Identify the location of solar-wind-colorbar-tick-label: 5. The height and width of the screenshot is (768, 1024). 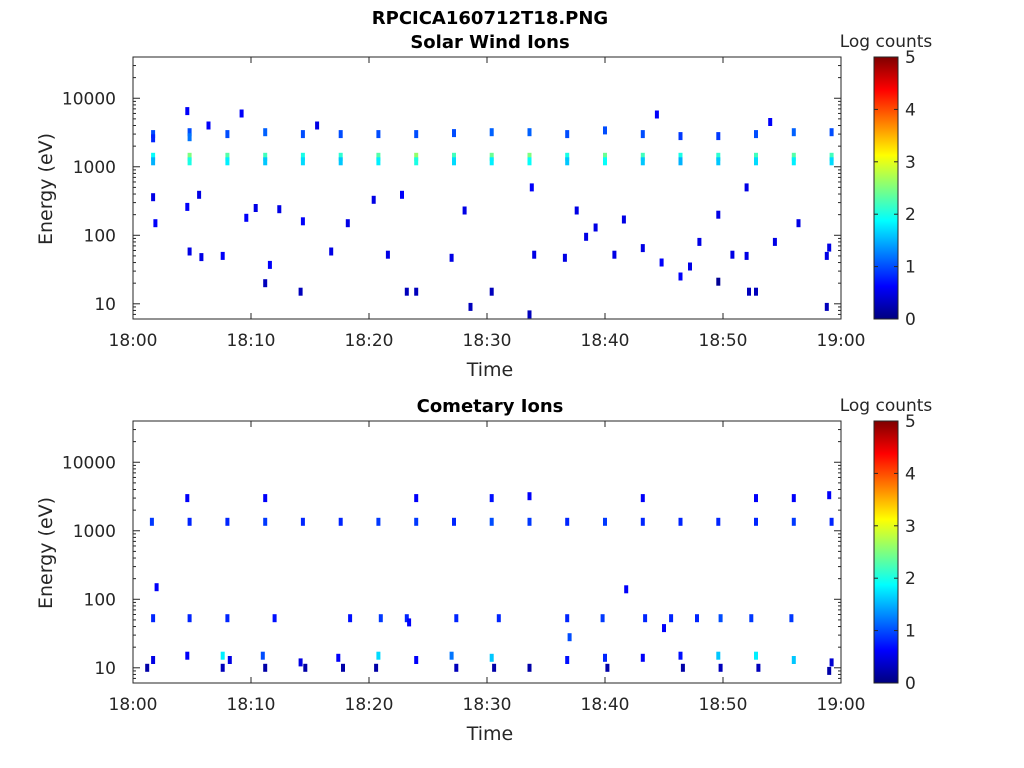
(910, 58).